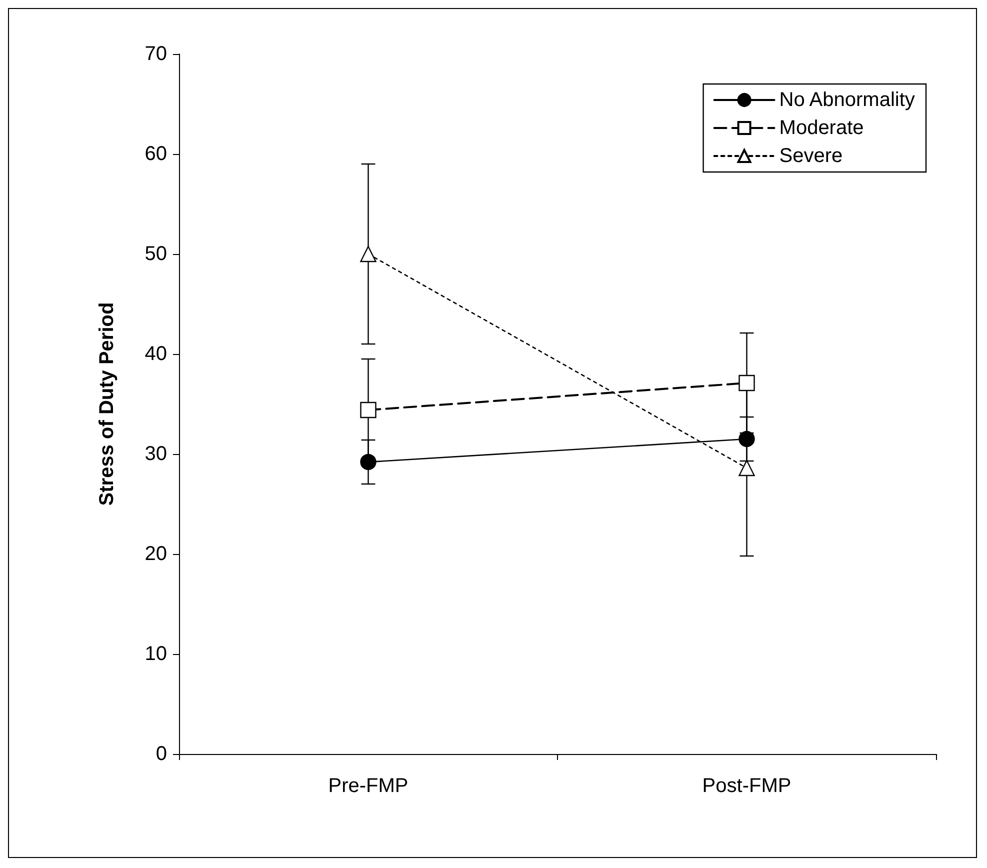  Describe the element at coordinates (155, 254) in the screenshot. I see `y-tick-label: 50` at that location.